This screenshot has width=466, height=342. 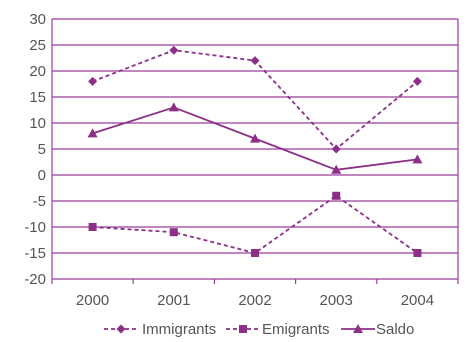 I want to click on x-tick-label: 2004, so click(x=417, y=300).